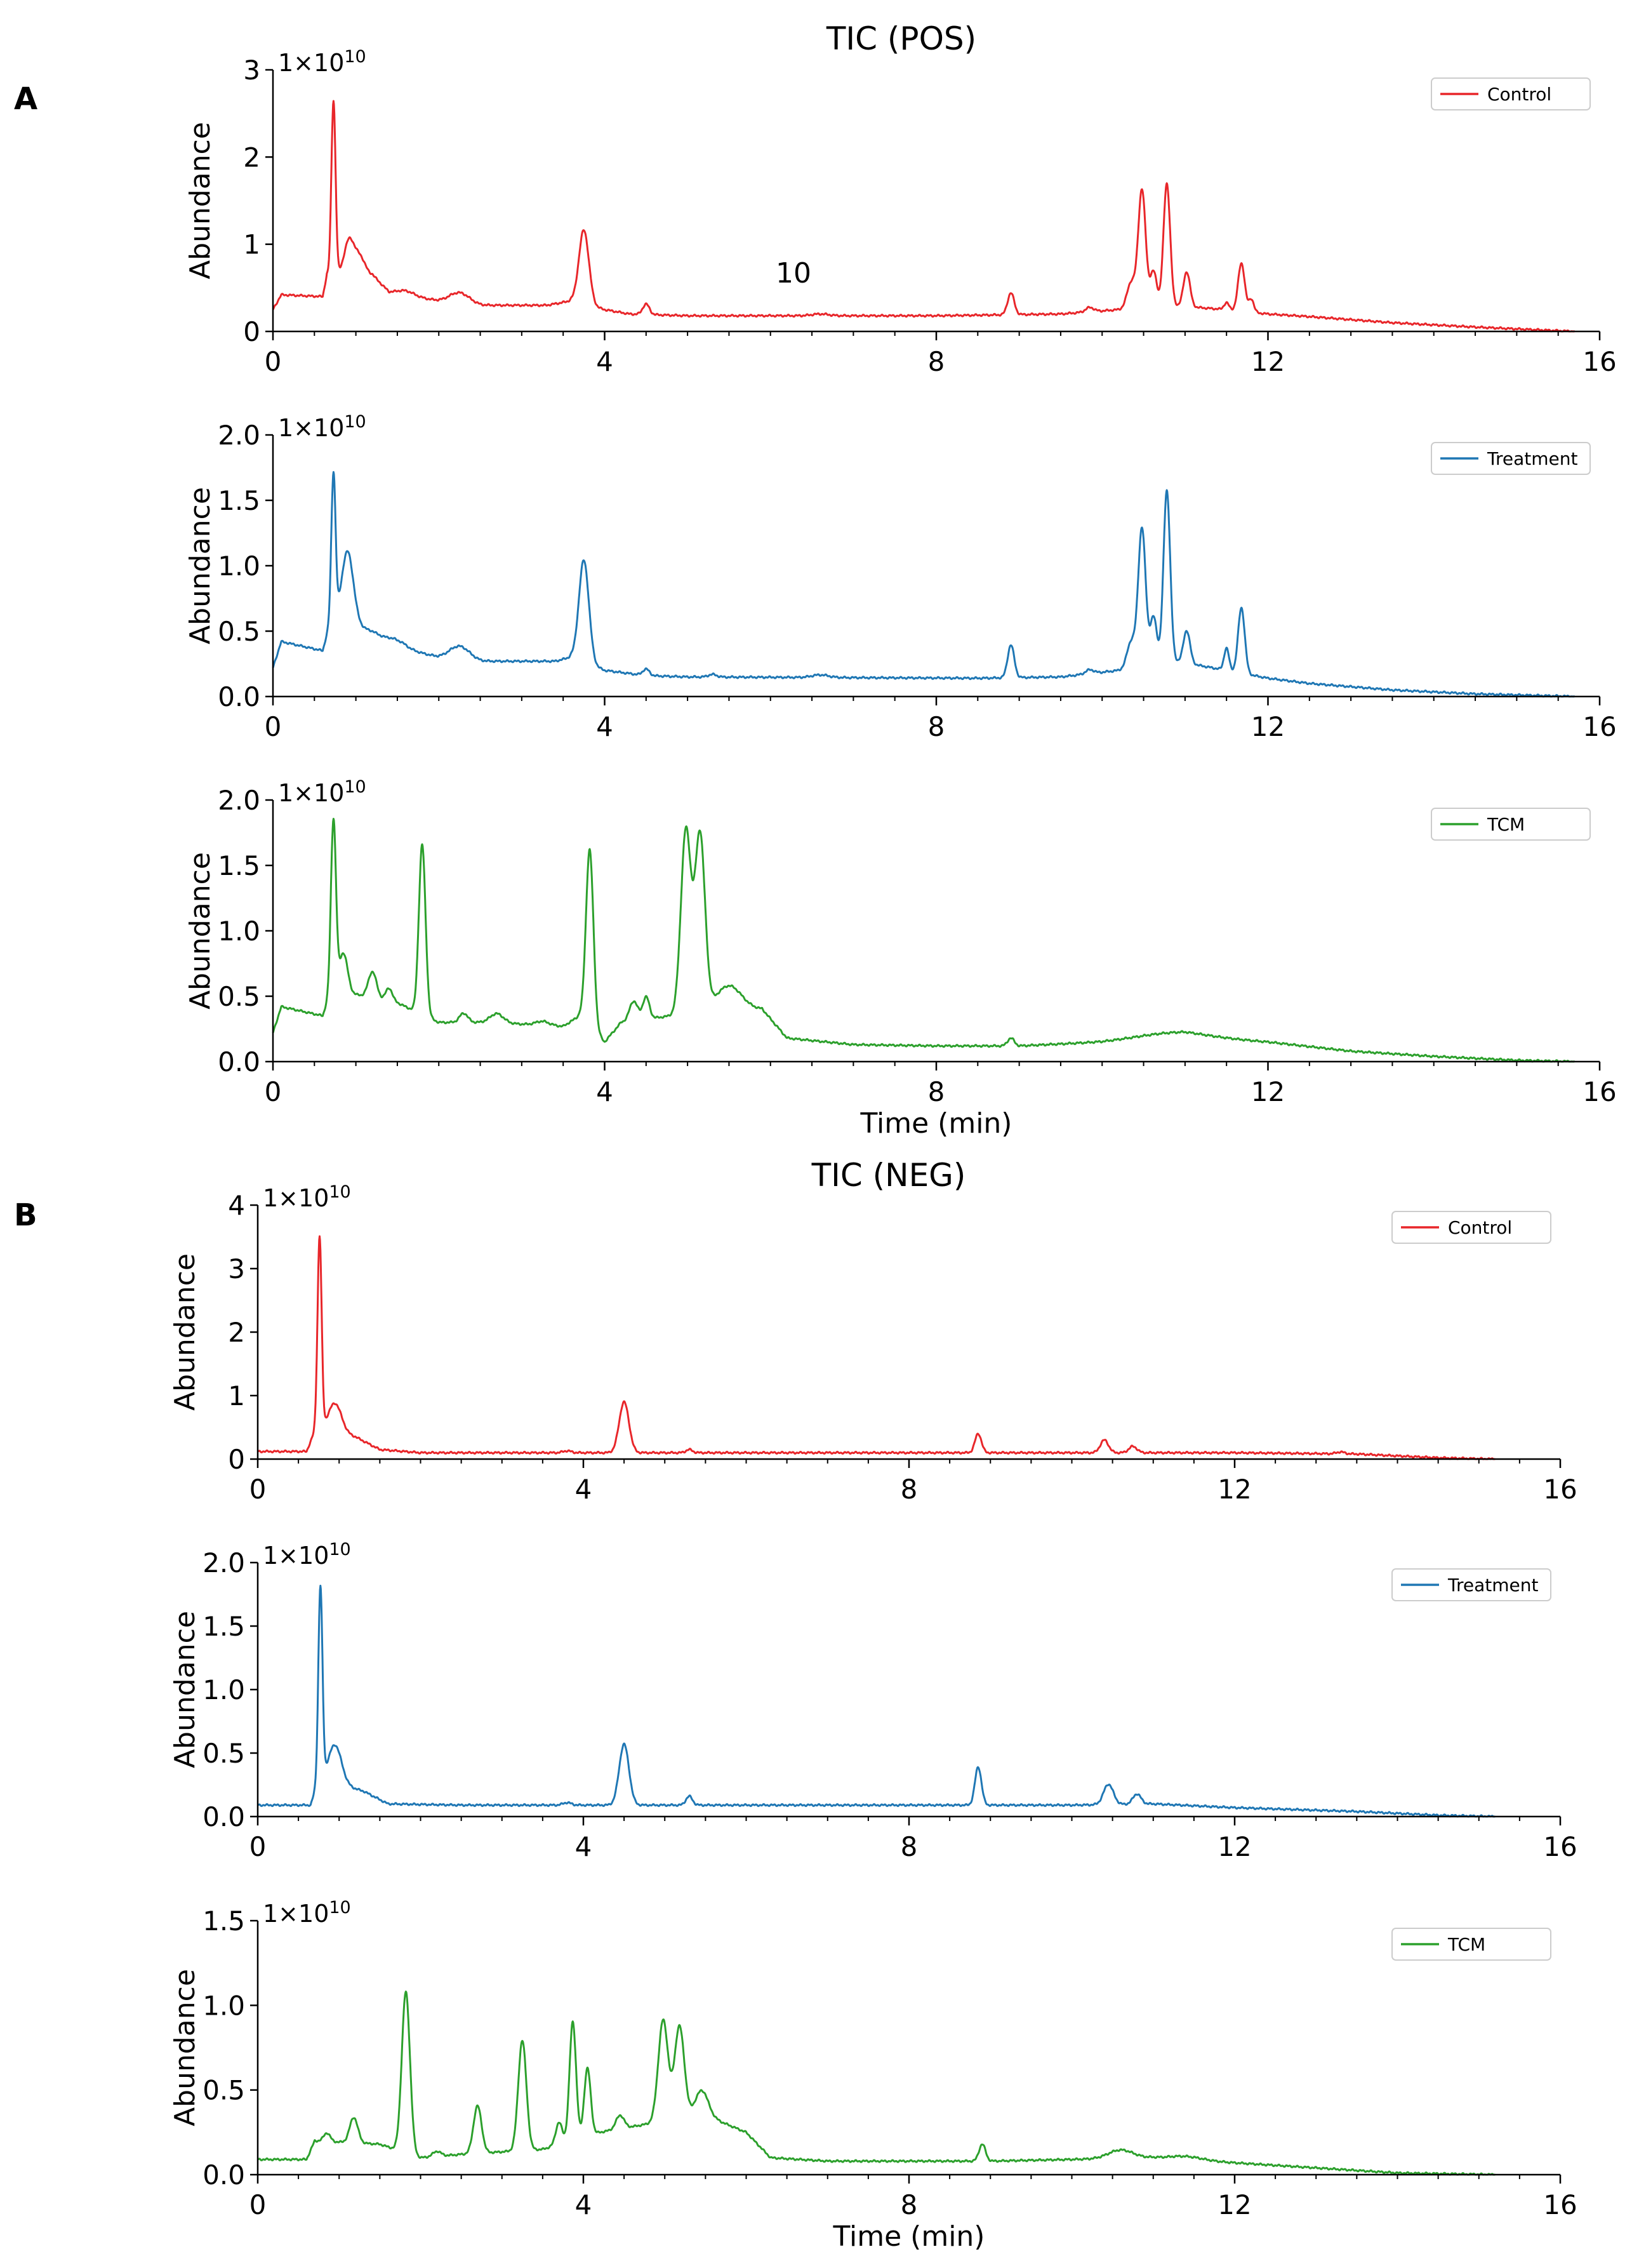  What do you see at coordinates (239, 631) in the screenshot?
I see `y-tick-label: 0.5` at bounding box center [239, 631].